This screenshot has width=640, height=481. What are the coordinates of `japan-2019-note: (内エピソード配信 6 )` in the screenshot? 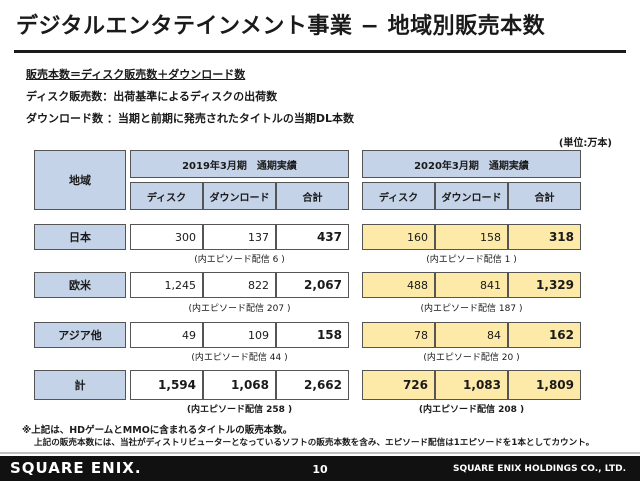 It's located at (239, 260).